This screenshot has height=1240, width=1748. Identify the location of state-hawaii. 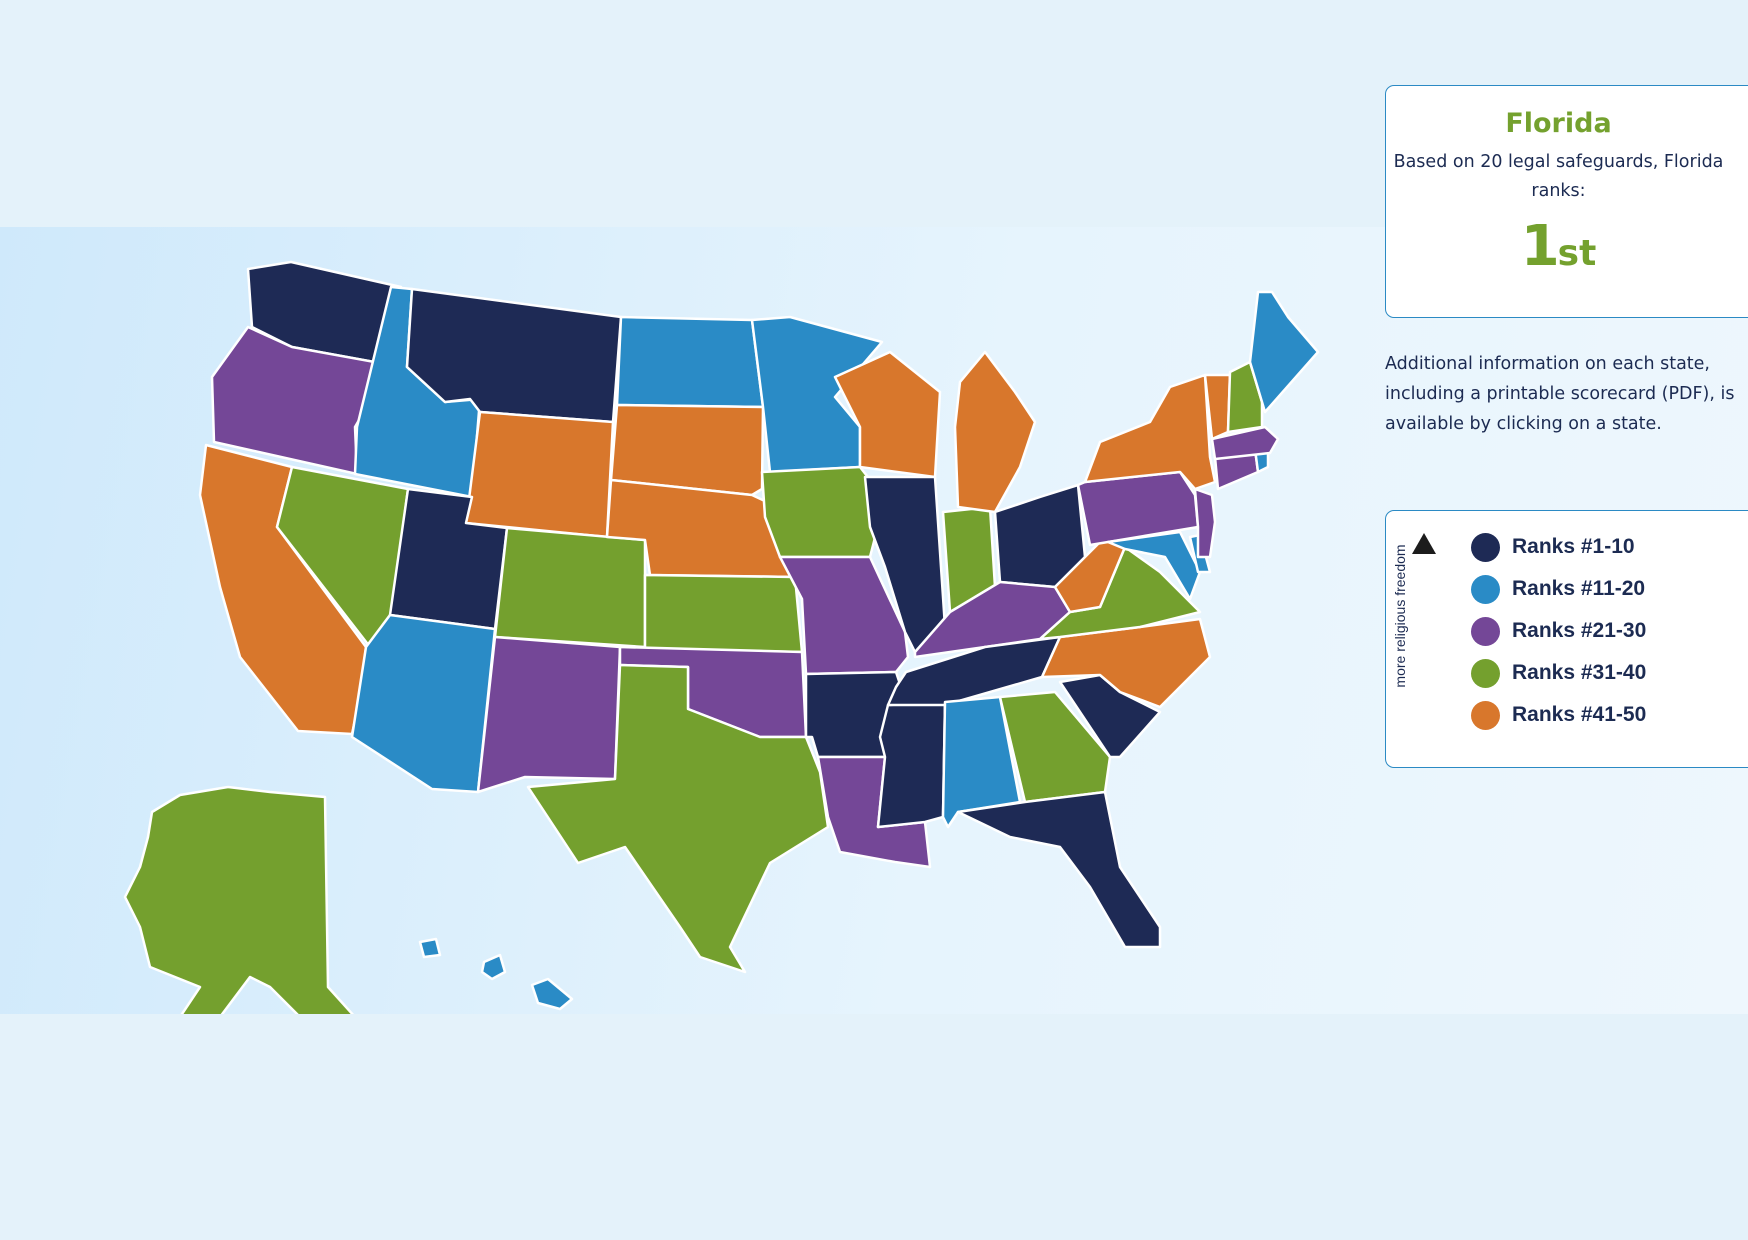
(430, 948).